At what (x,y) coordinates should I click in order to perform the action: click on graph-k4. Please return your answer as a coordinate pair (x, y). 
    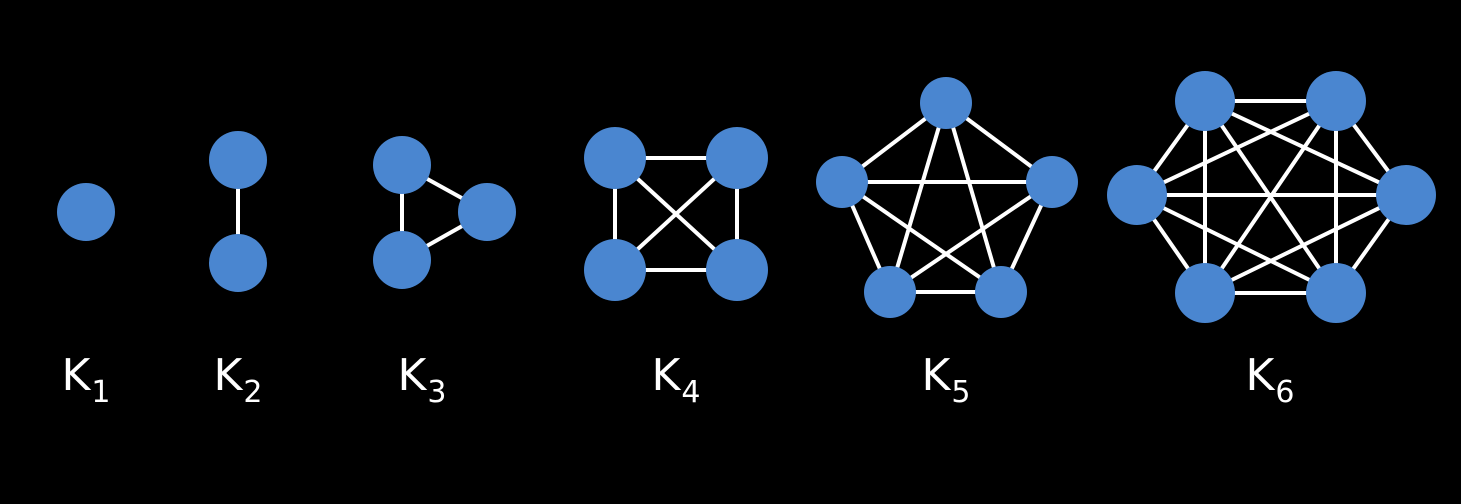
    Looking at the image, I should click on (676, 214).